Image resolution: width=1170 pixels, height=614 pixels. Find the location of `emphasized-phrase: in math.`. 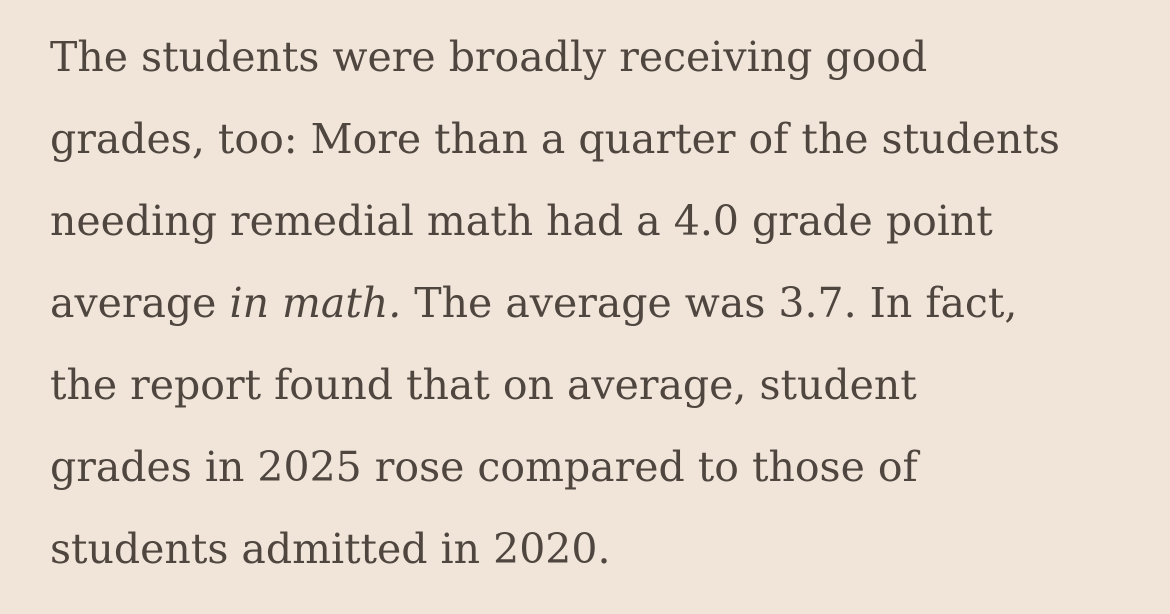

emphasized-phrase: in math. is located at coordinates (315, 303).